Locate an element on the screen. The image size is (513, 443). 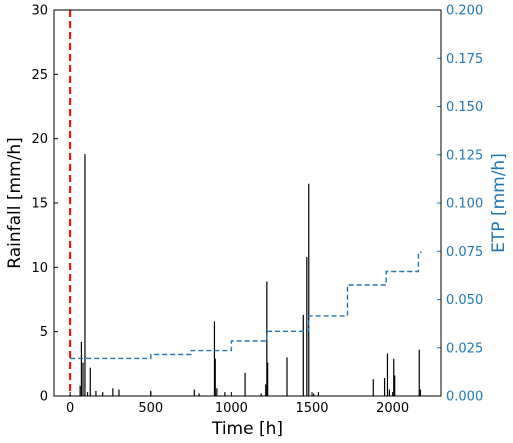
y2-axis-label: ETP [mm/h] is located at coordinates (499, 203).